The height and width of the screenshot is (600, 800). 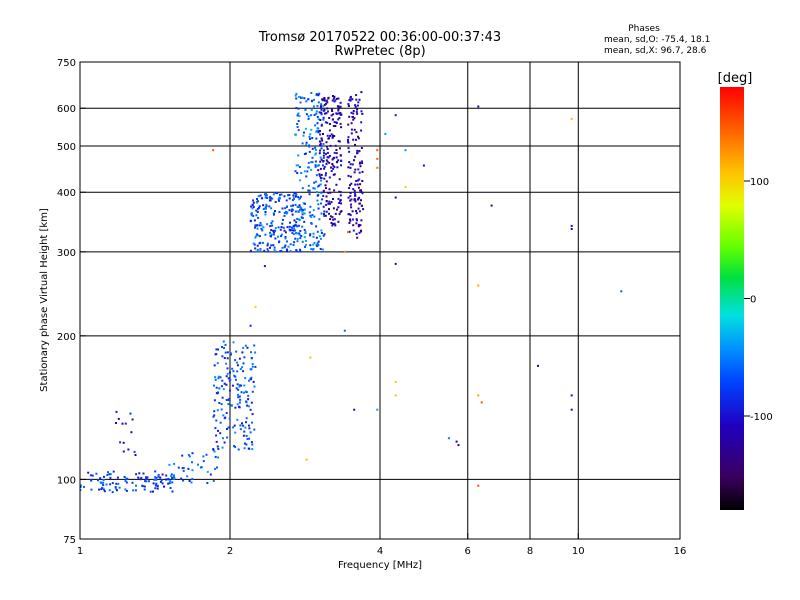 I want to click on colorbar-label: [deg], so click(x=735, y=78).